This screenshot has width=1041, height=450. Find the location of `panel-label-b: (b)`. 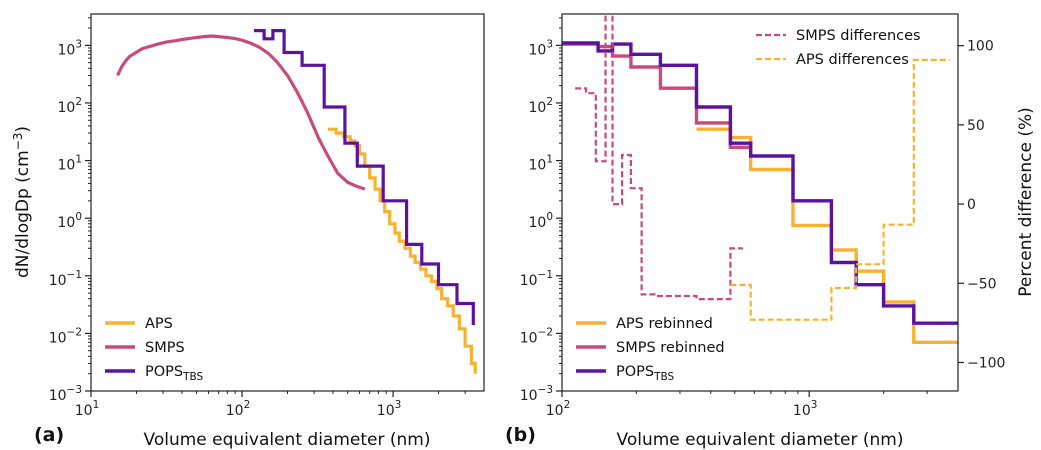

panel-label-b: (b) is located at coordinates (520, 435).